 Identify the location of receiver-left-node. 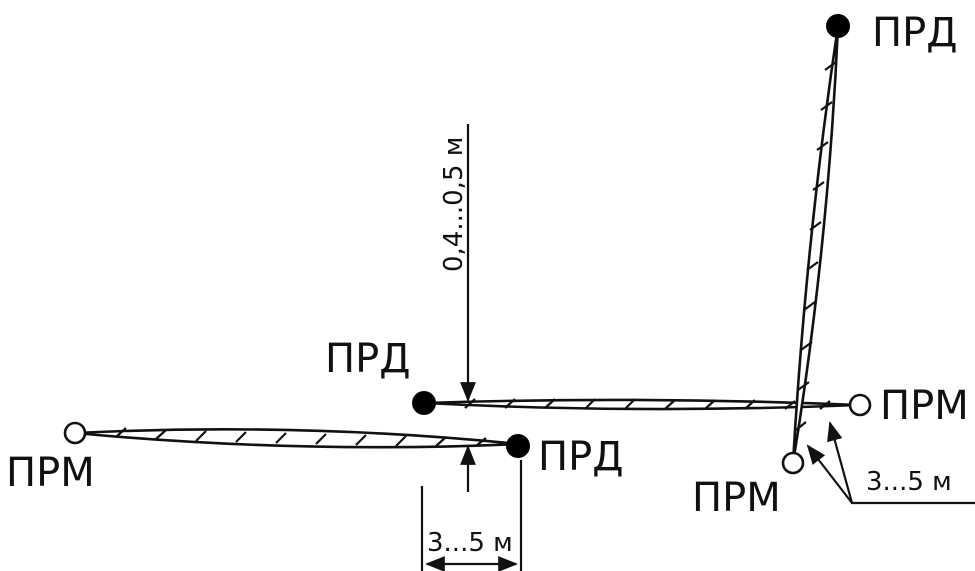
(75, 433).